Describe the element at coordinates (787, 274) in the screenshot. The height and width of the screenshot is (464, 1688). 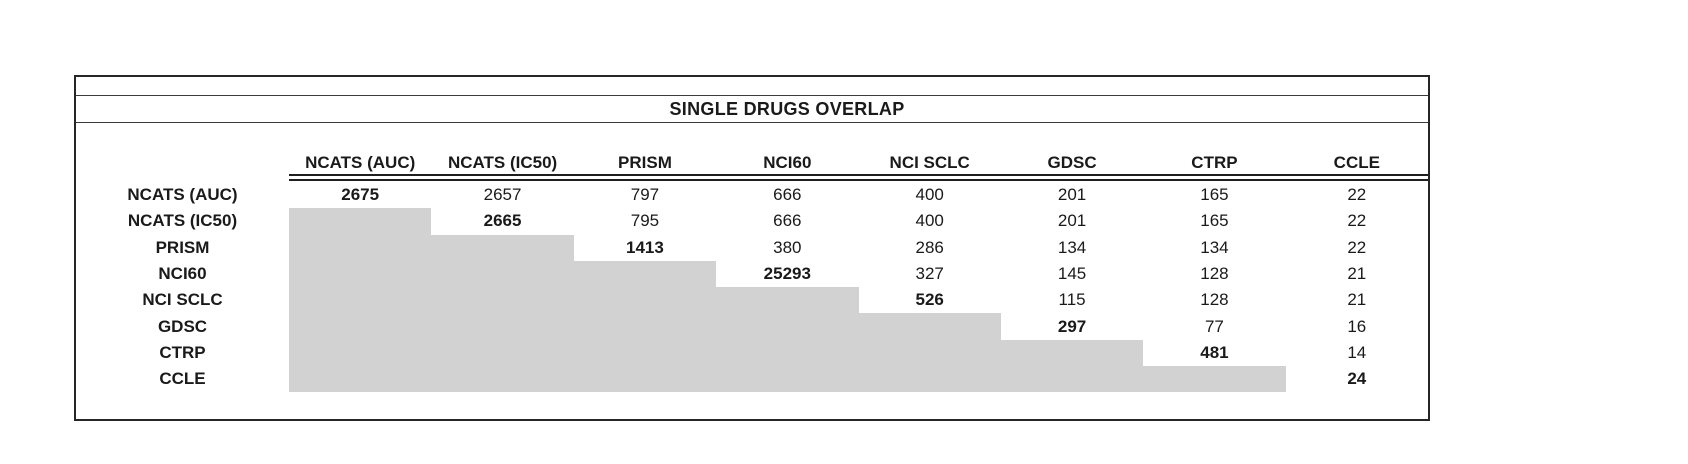
I see `table-cell: 25293` at that location.